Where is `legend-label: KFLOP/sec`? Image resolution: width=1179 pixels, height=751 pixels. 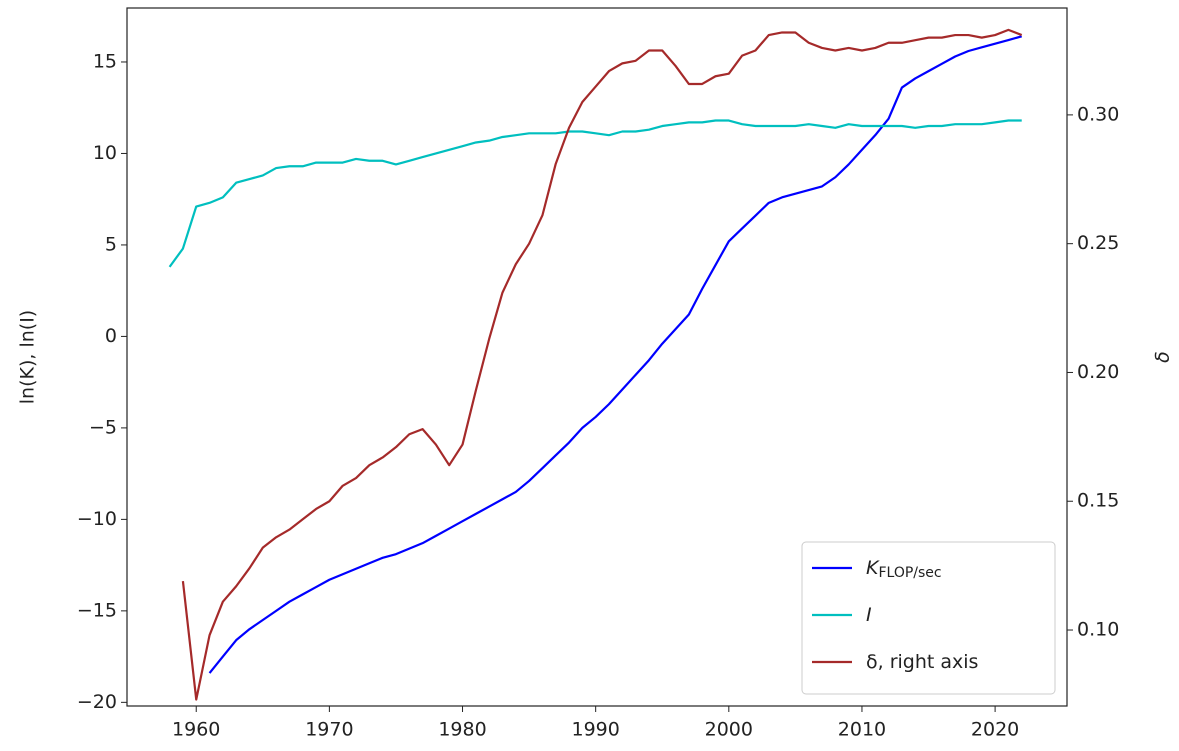 legend-label: KFLOP/sec is located at coordinates (904, 569).